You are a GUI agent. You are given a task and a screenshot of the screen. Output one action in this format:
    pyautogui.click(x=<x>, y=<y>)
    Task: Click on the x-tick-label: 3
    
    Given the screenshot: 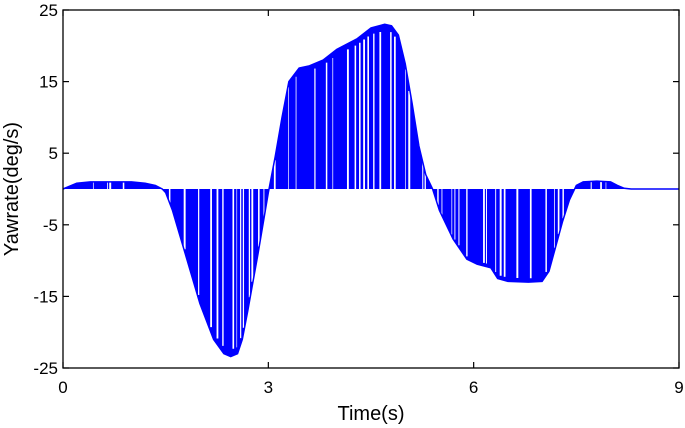 What is the action you would take?
    pyautogui.click(x=268, y=387)
    